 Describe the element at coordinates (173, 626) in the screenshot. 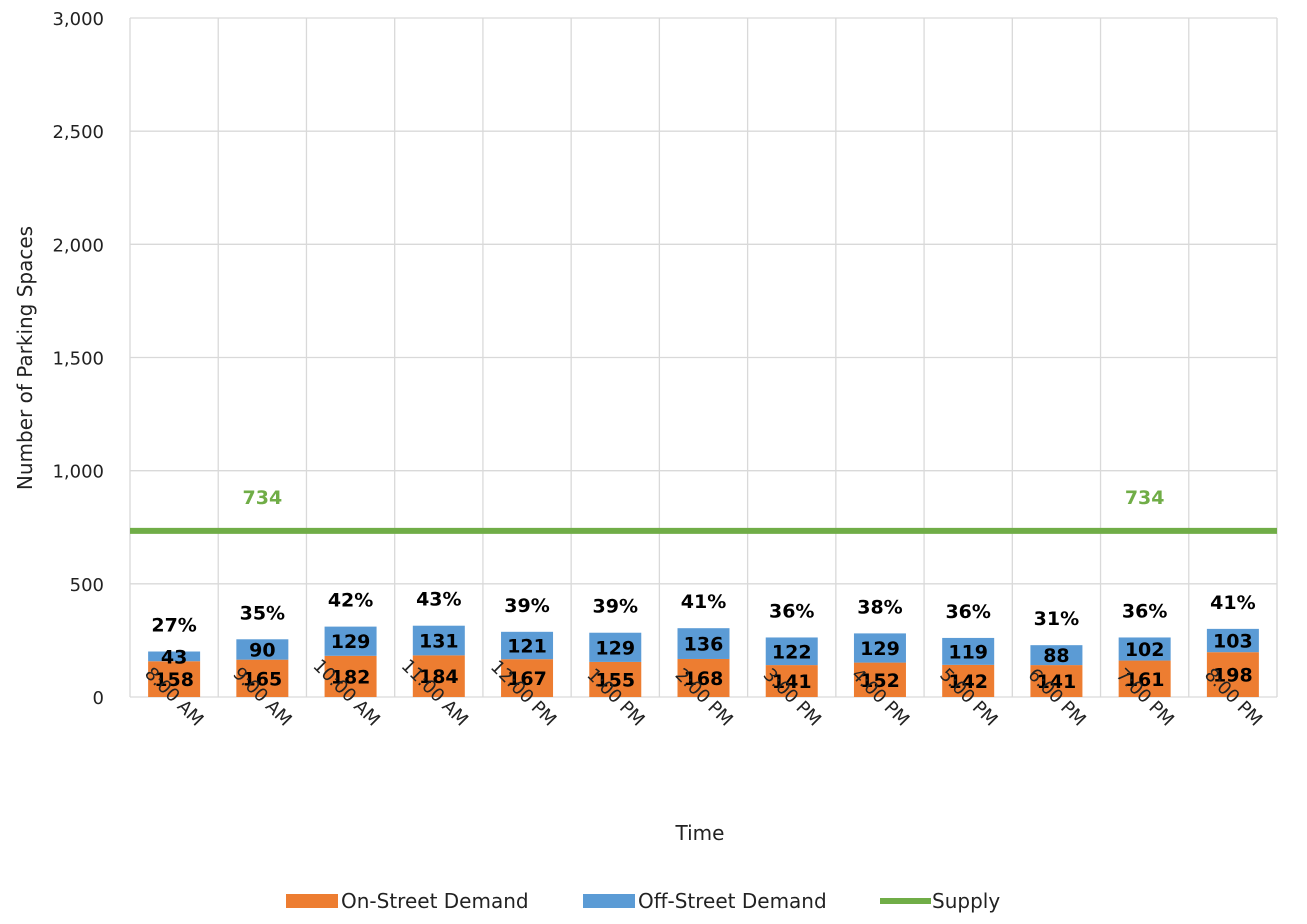

I see `occupancy-label: 27%` at that location.